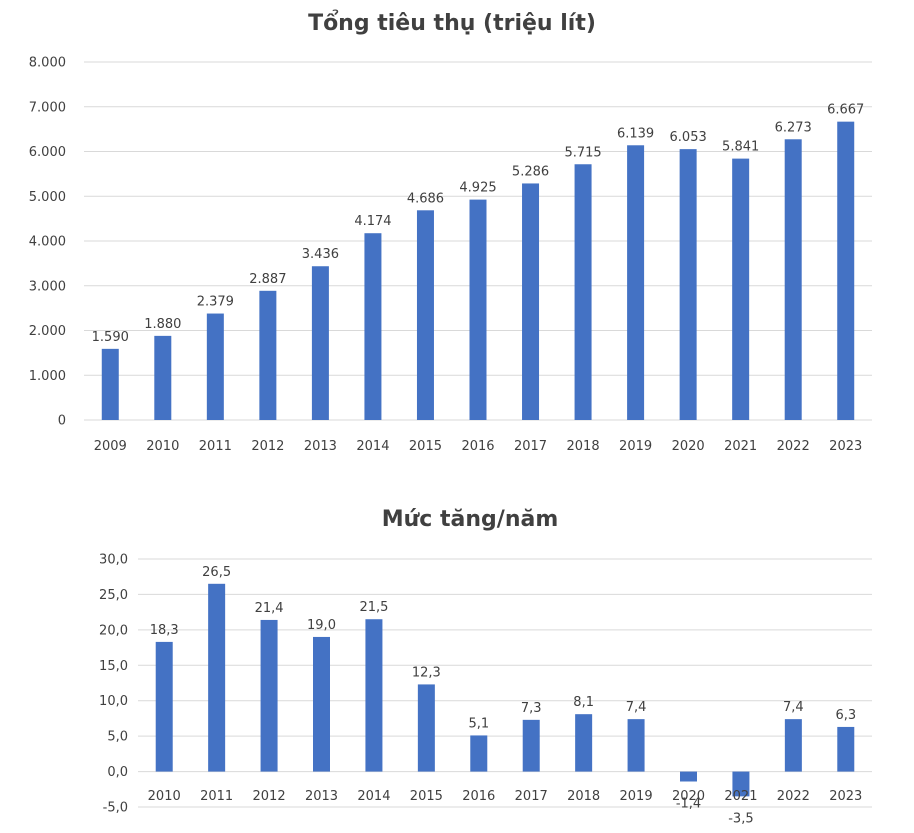  I want to click on data-label: 5.286, so click(530, 171).